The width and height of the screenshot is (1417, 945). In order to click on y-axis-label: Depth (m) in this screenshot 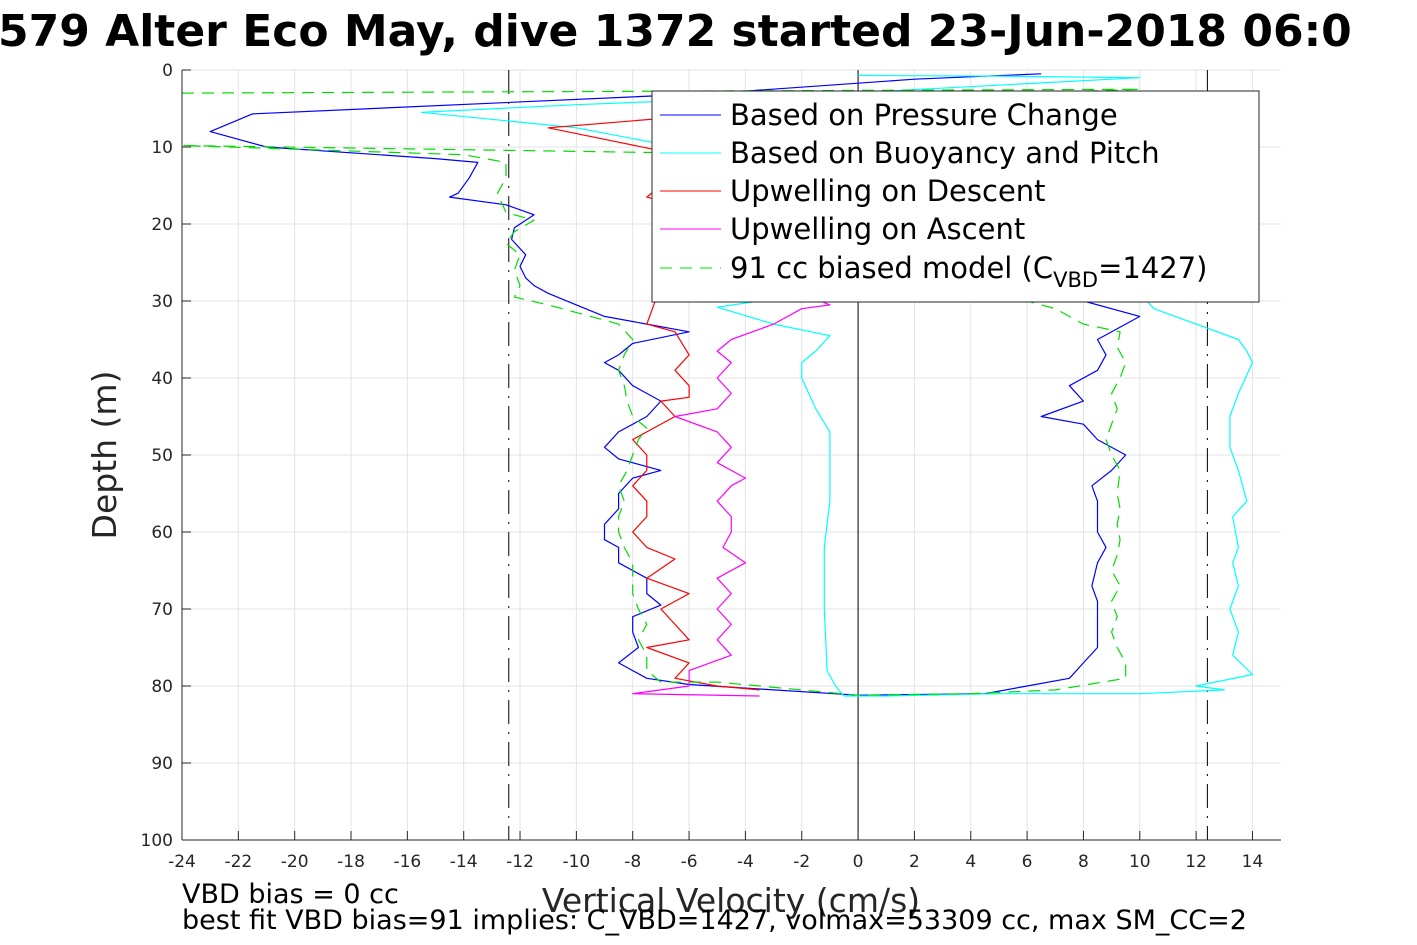, I will do `click(104, 455)`.